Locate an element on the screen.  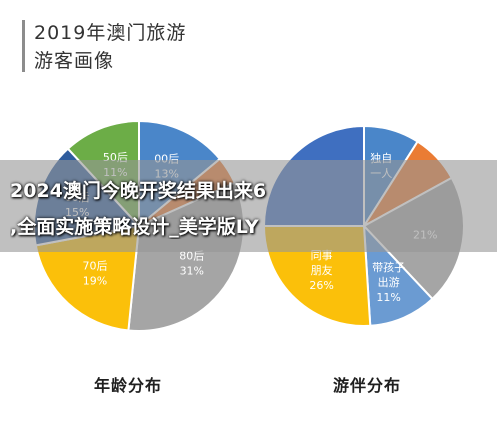
pie-slice-label: 同事 is located at coordinates (322, 255).